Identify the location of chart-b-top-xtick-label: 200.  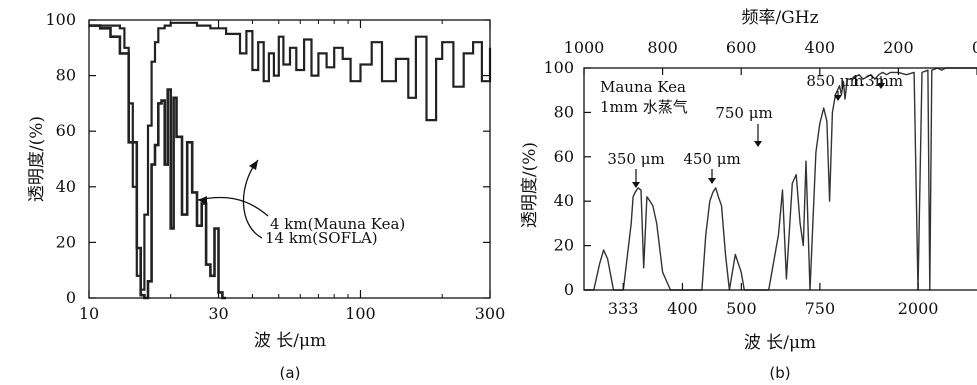
(898, 47).